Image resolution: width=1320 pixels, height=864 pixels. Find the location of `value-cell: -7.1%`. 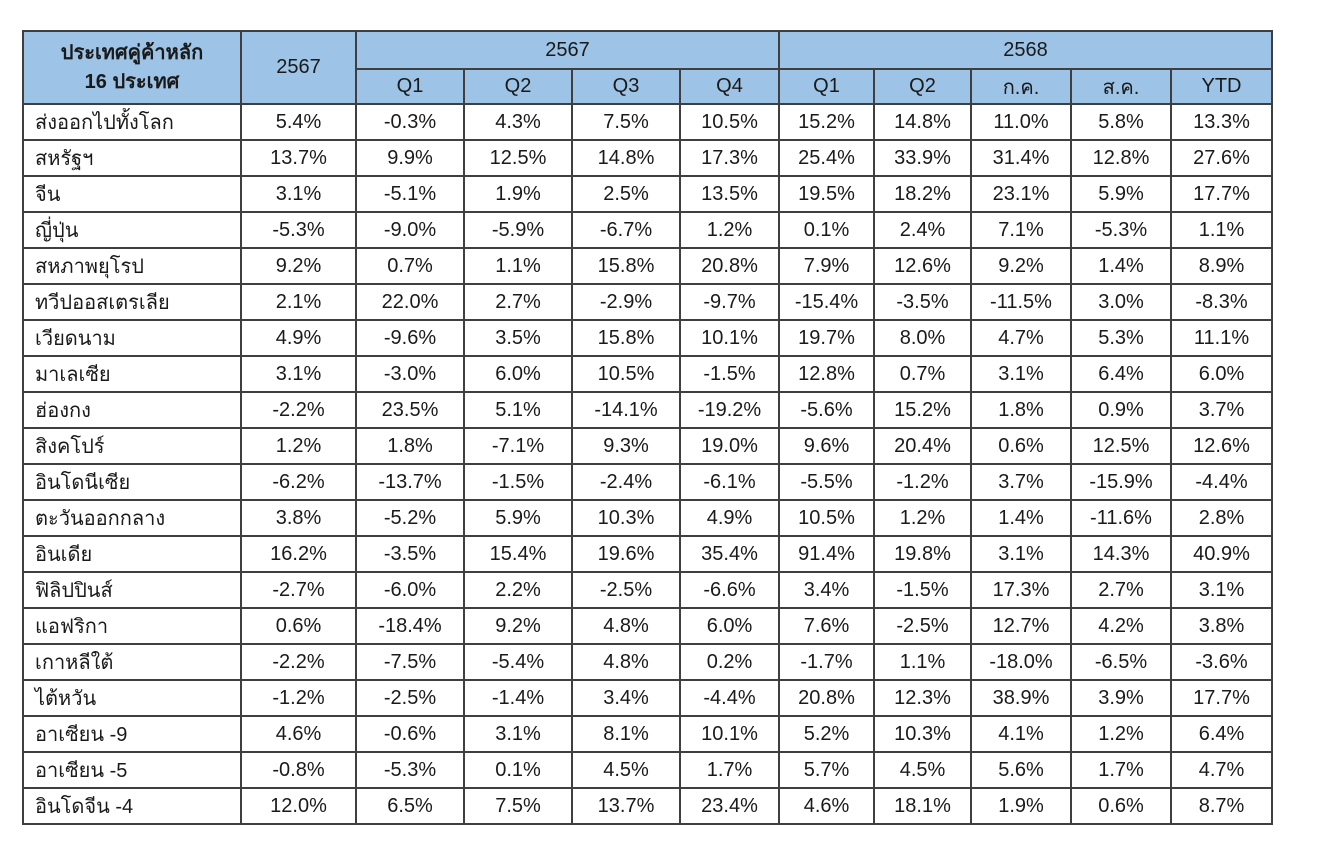

value-cell: -7.1% is located at coordinates (518, 446).